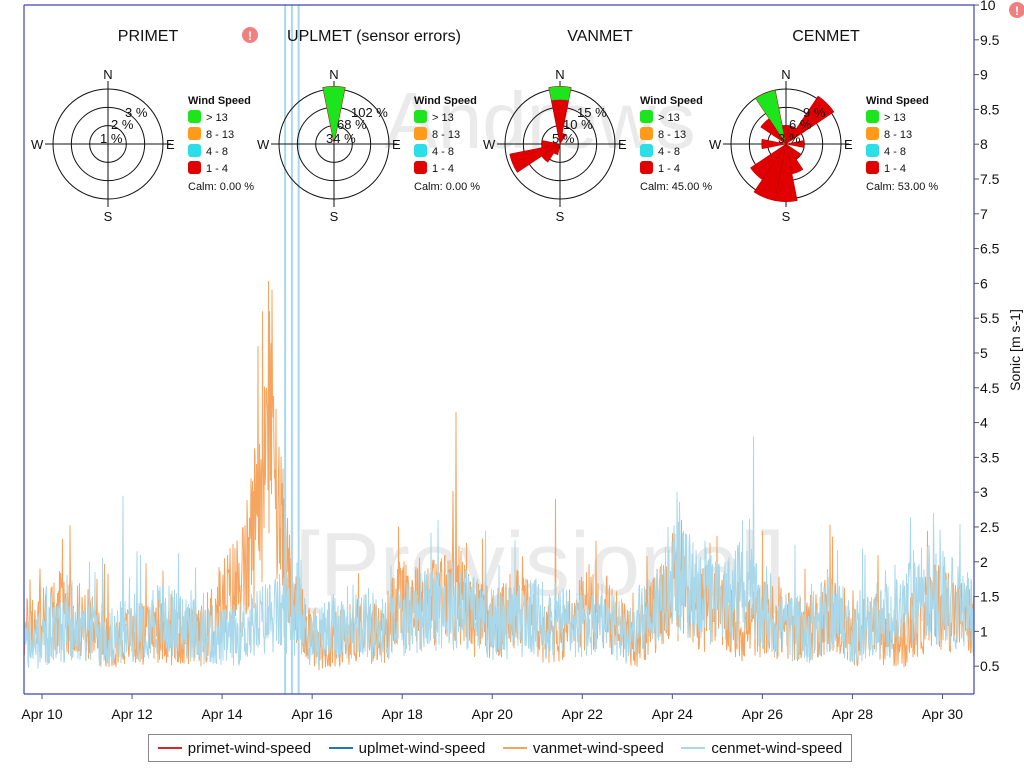 The height and width of the screenshot is (768, 1024). Describe the element at coordinates (988, 6) in the screenshot. I see `y-tick-label: 10` at that location.